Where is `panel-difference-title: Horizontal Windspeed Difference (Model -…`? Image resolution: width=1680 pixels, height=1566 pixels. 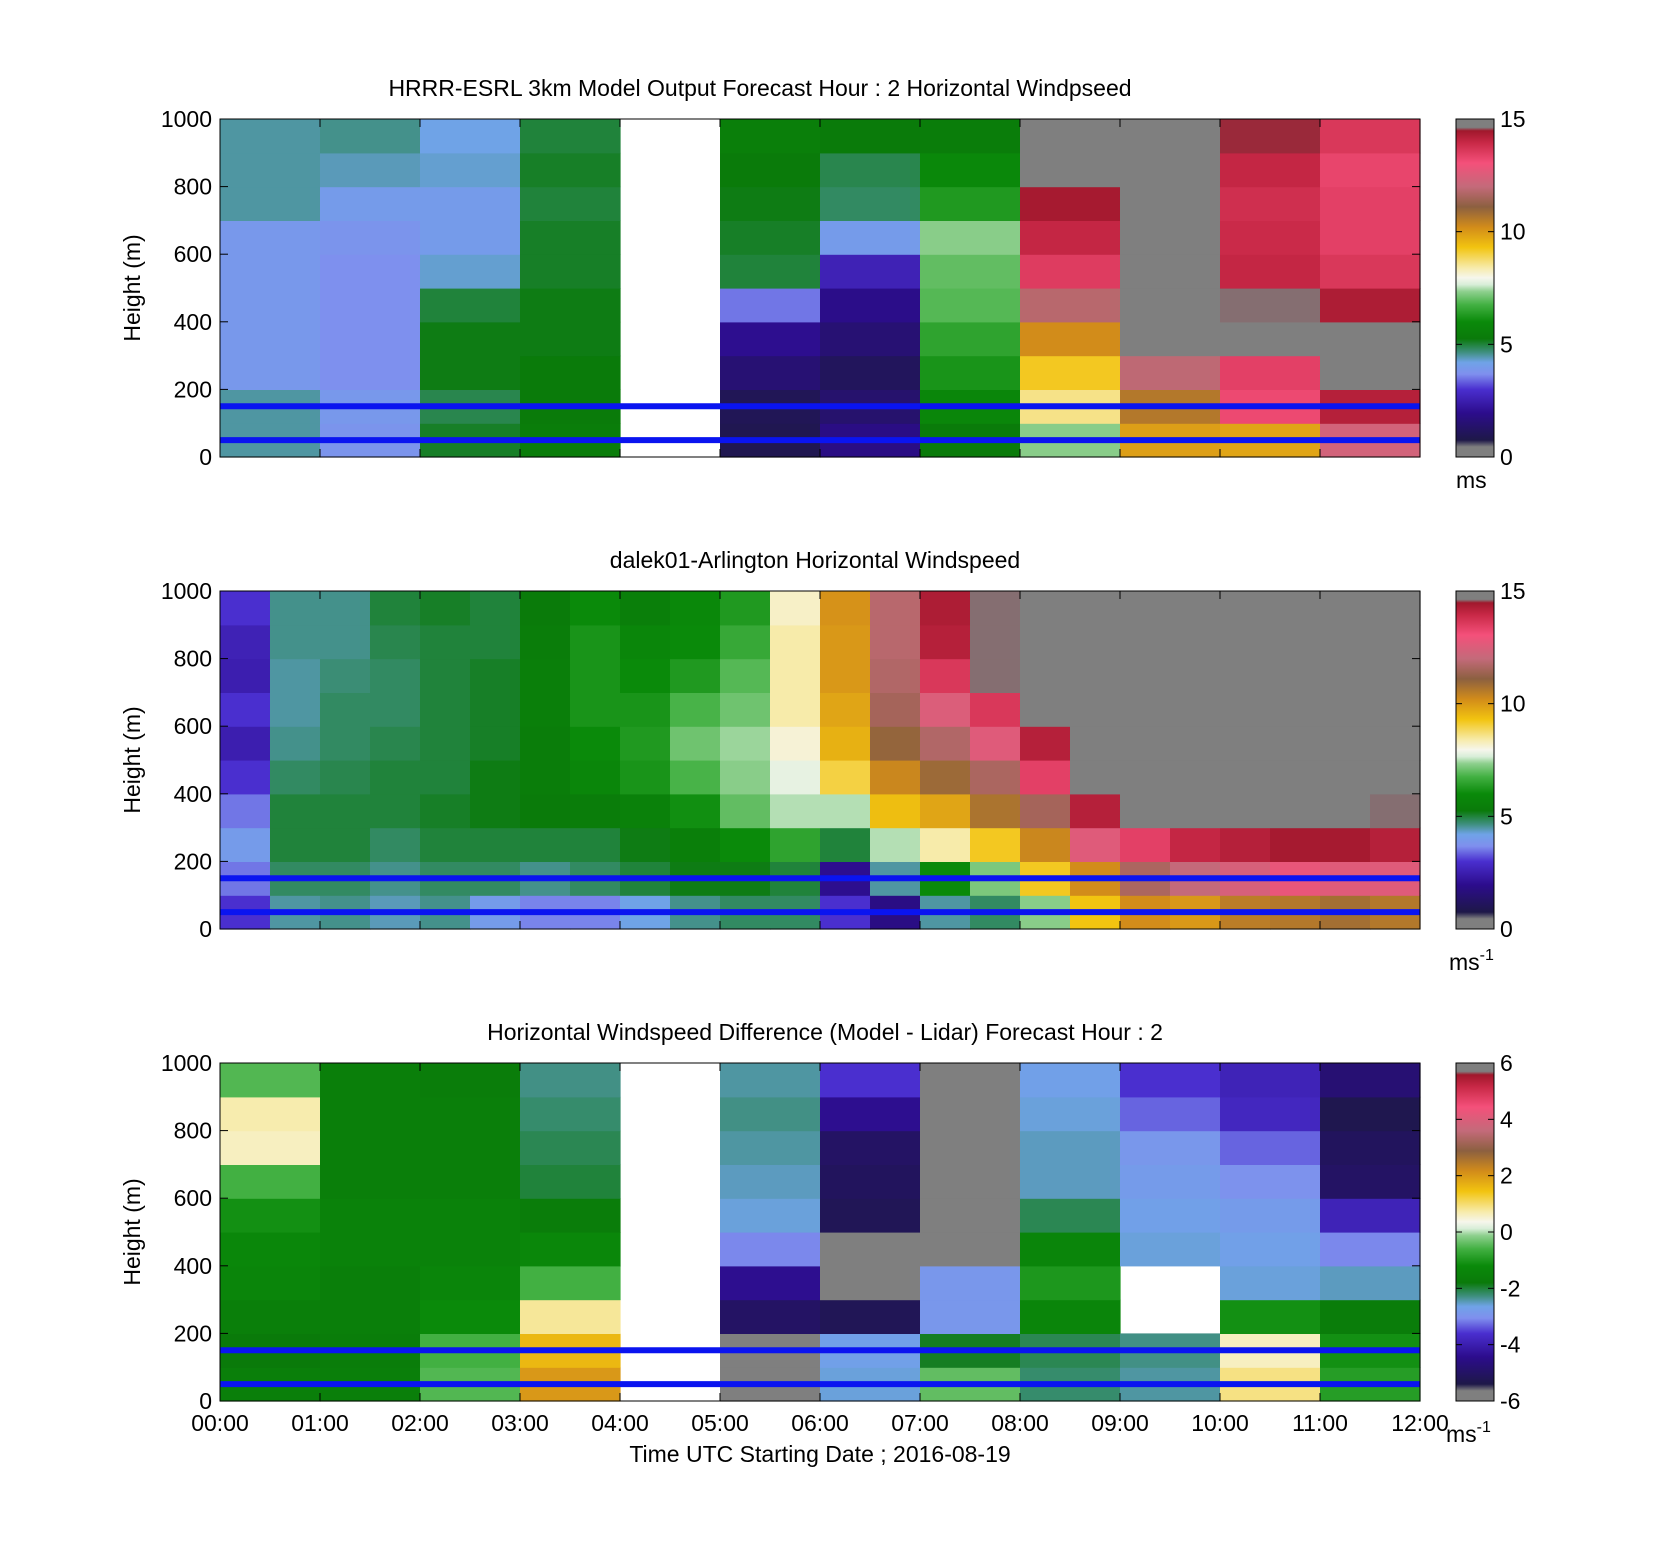 panel-difference-title: Horizontal Windspeed Difference (Model -… is located at coordinates (825, 1032).